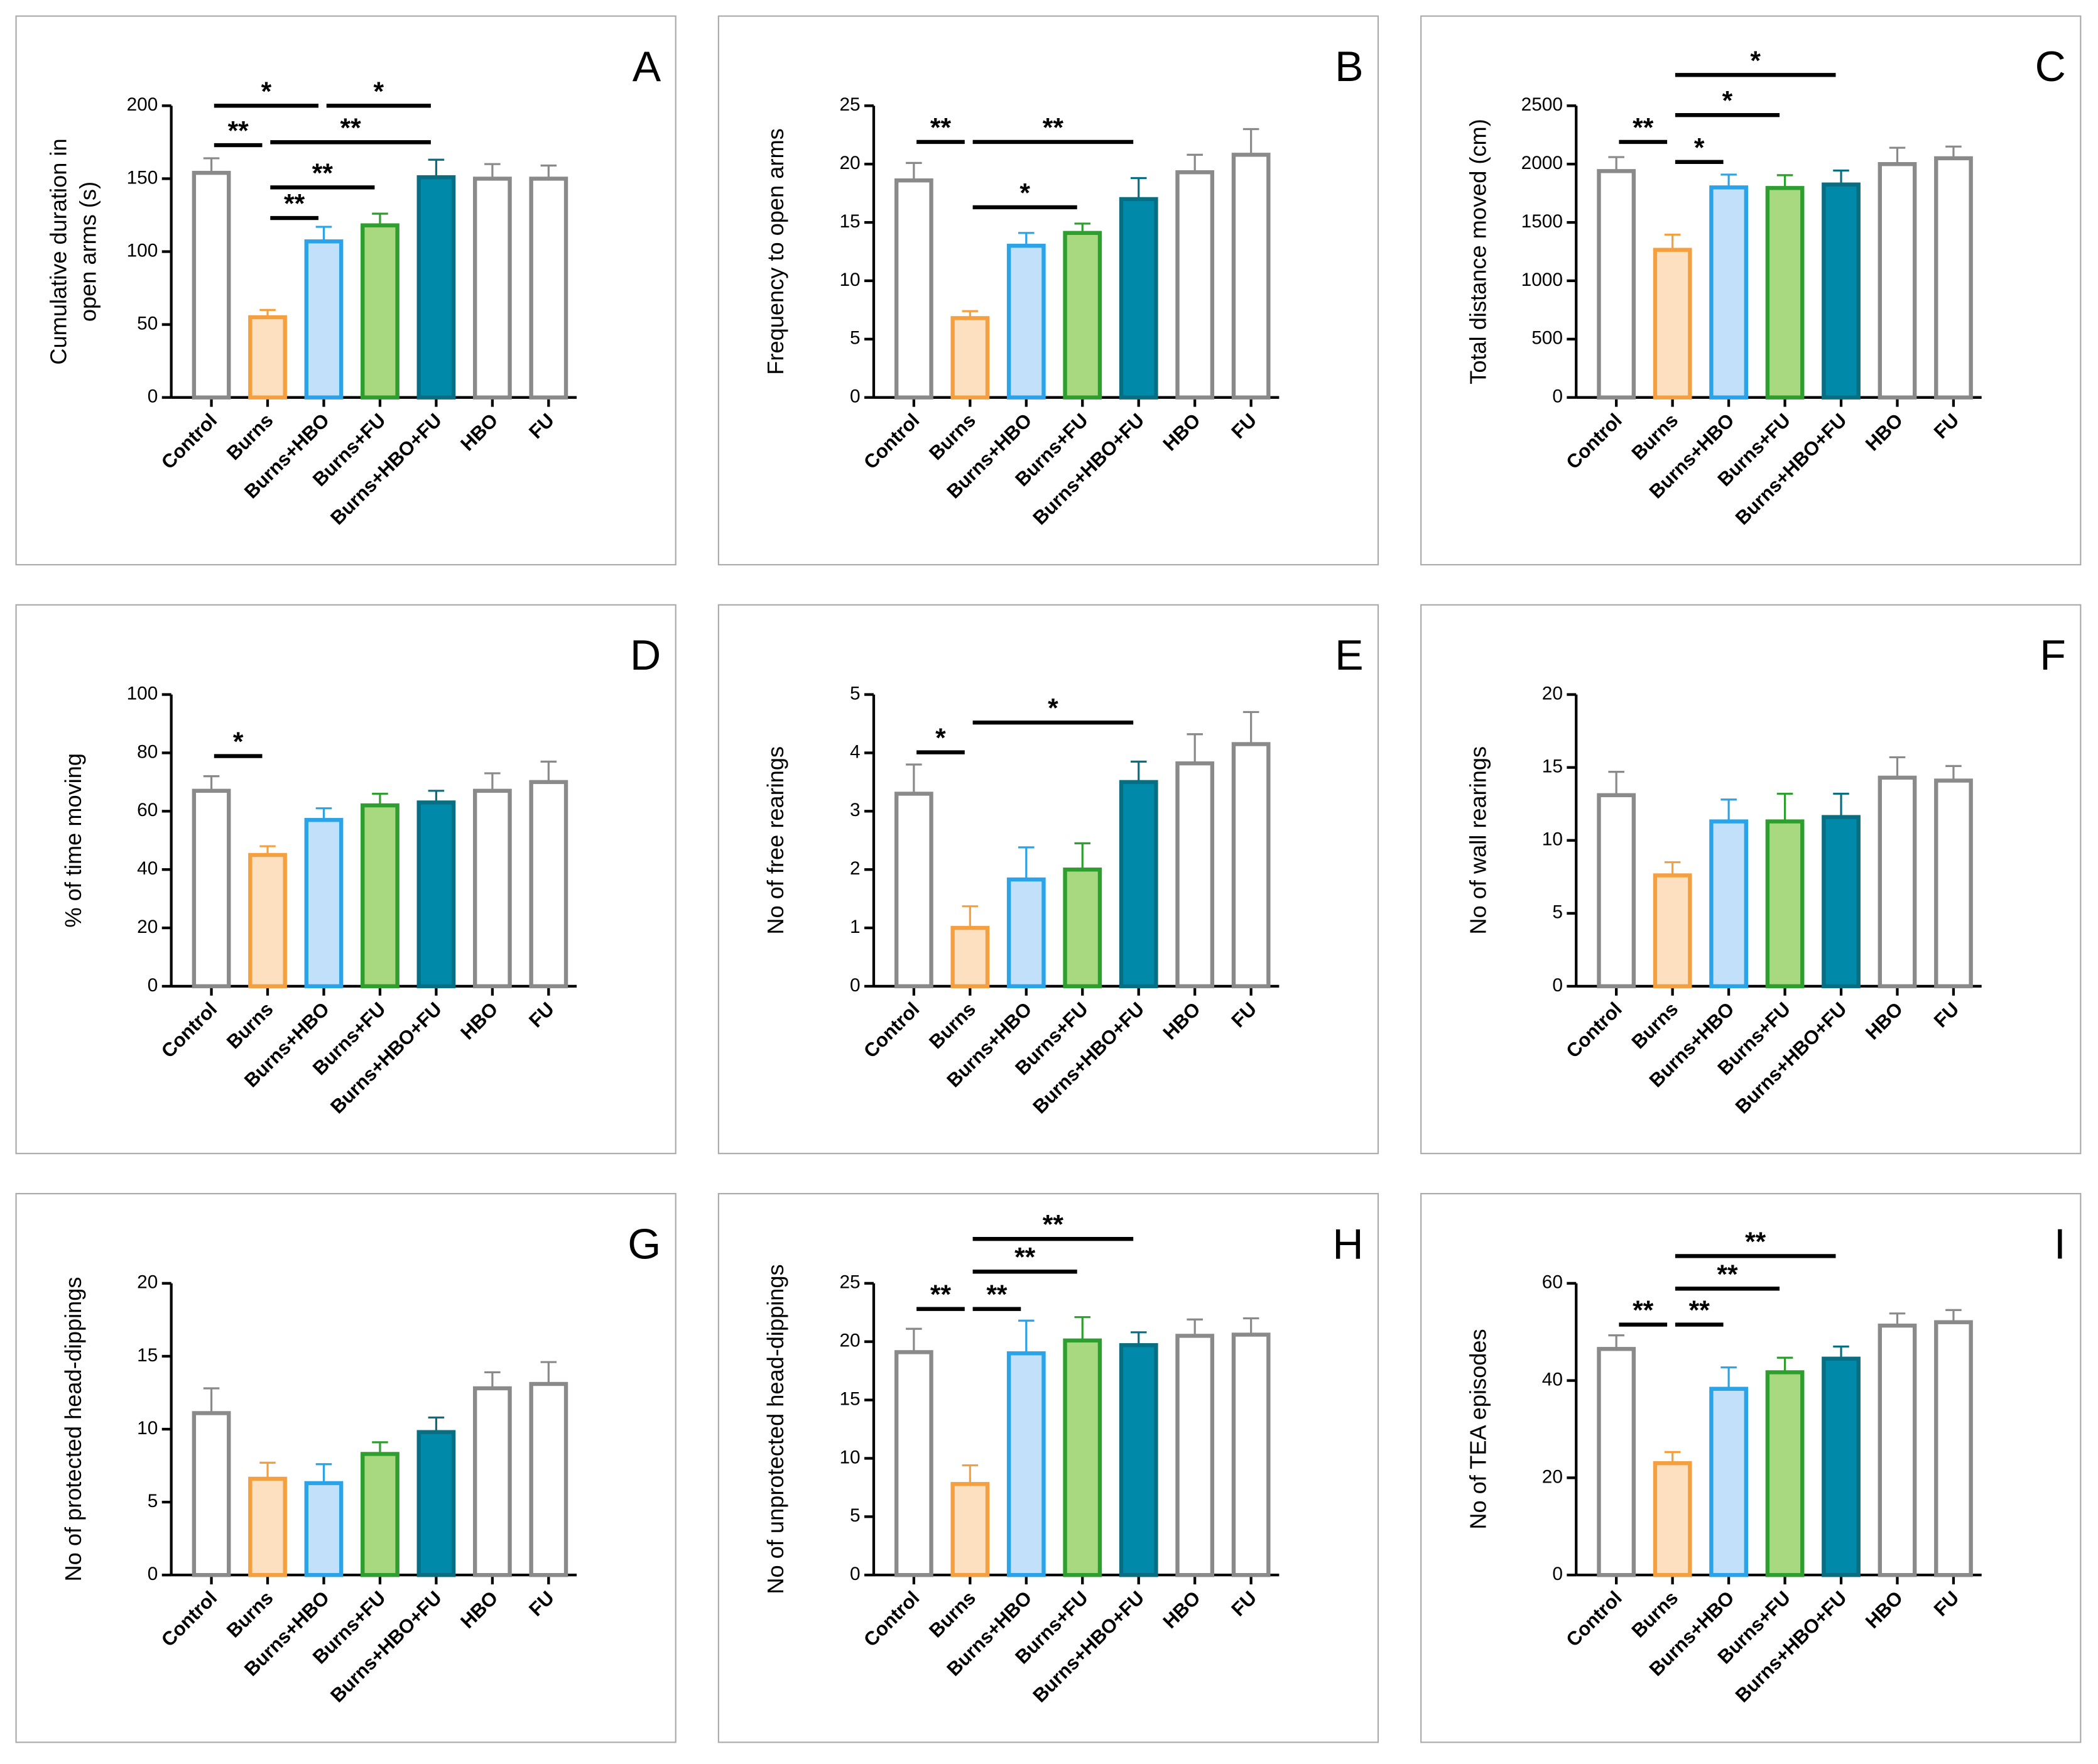  Describe the element at coordinates (856, 868) in the screenshot. I see `y-tick-label: 2` at that location.